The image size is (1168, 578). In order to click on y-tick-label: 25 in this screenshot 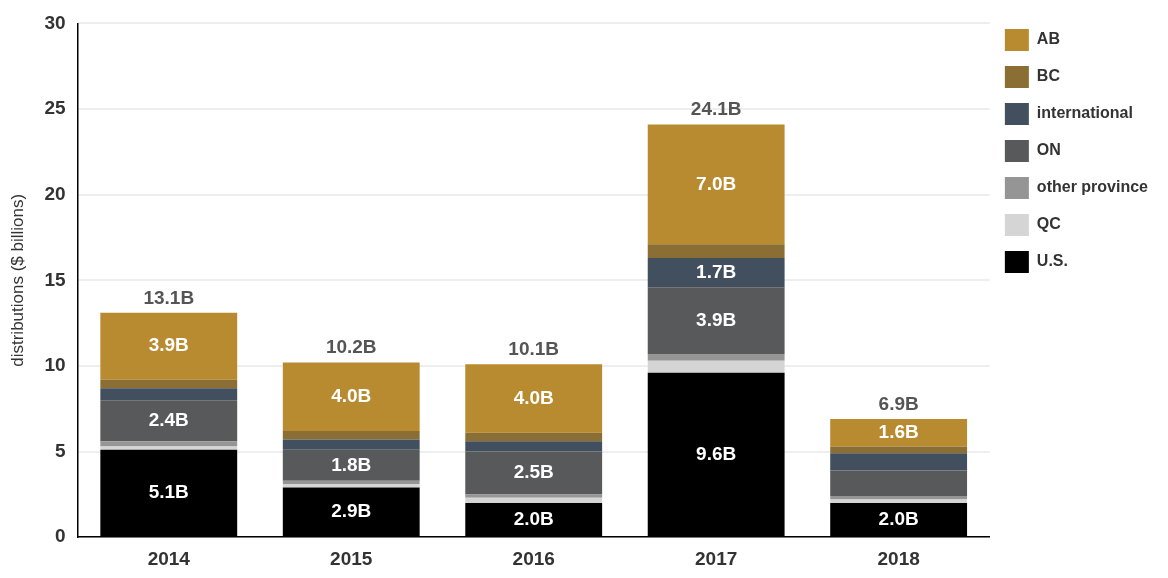, I will do `click(55, 108)`.